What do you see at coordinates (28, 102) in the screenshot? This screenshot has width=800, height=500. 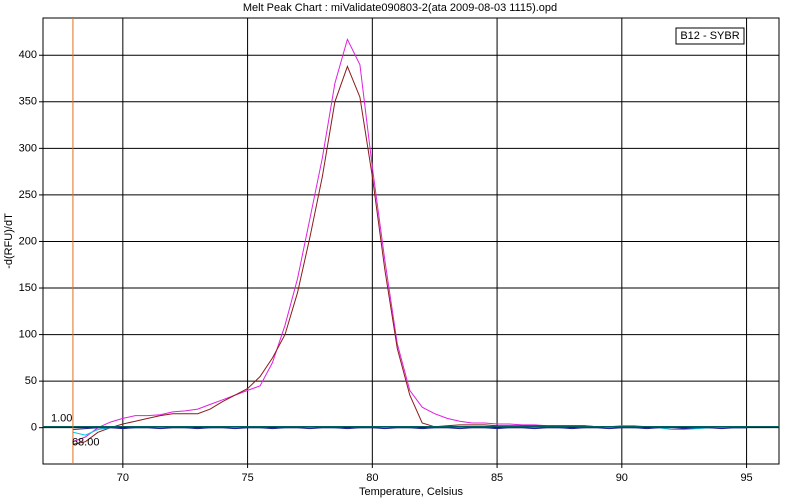 I see `y-tick-label: 350` at bounding box center [28, 102].